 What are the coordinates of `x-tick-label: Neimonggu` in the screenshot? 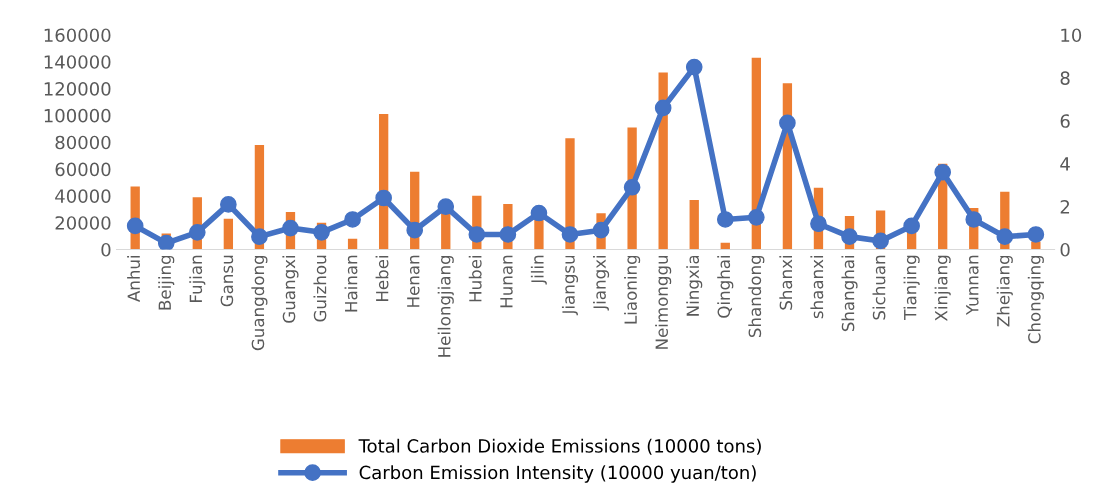 It's located at (663, 302).